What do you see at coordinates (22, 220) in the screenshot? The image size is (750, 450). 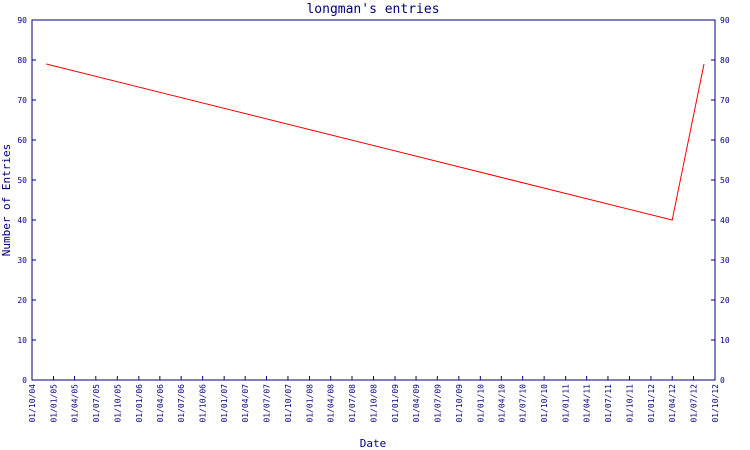 I see `y-tick-label-left: 40` at bounding box center [22, 220].